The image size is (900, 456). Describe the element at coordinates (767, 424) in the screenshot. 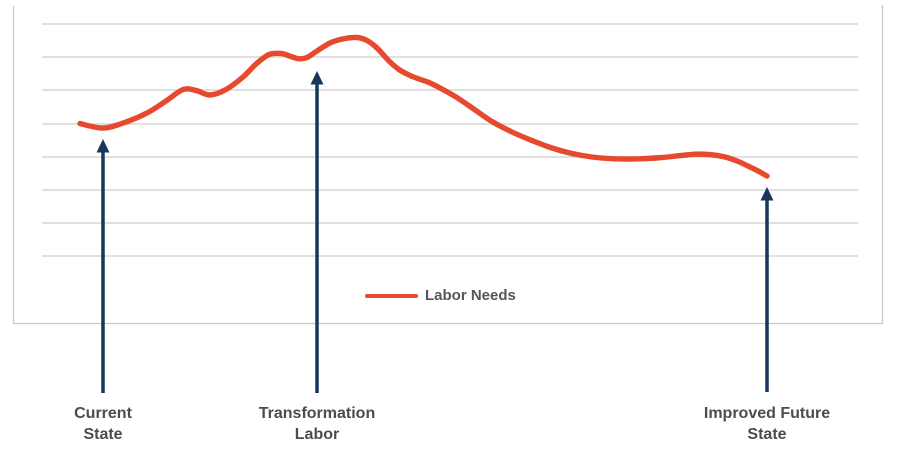

I see `annotation-improved-future-state: Improved Future State` at that location.